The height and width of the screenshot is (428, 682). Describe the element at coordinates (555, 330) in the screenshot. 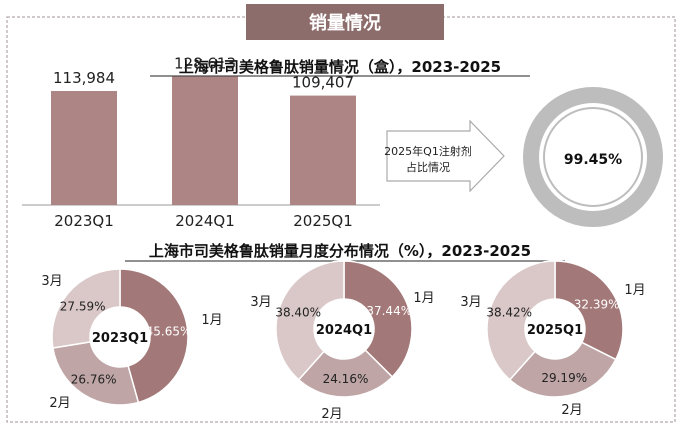

I see `donut-center-label: 2025Q1` at that location.